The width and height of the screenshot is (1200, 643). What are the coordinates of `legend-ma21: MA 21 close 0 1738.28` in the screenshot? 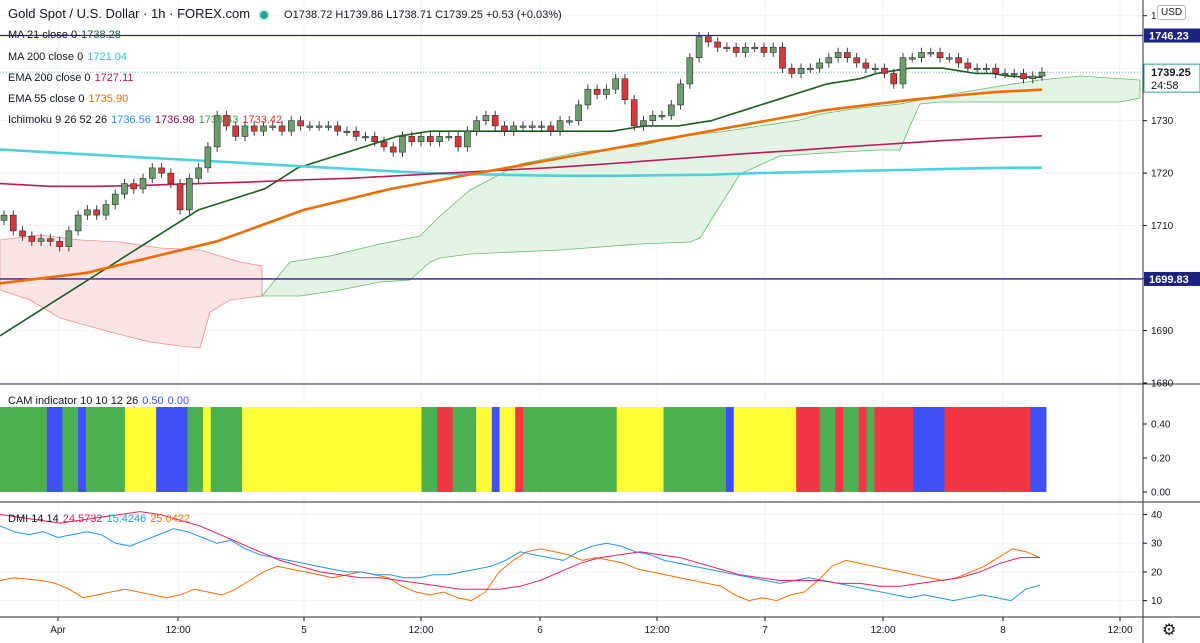 It's located at (66, 35).